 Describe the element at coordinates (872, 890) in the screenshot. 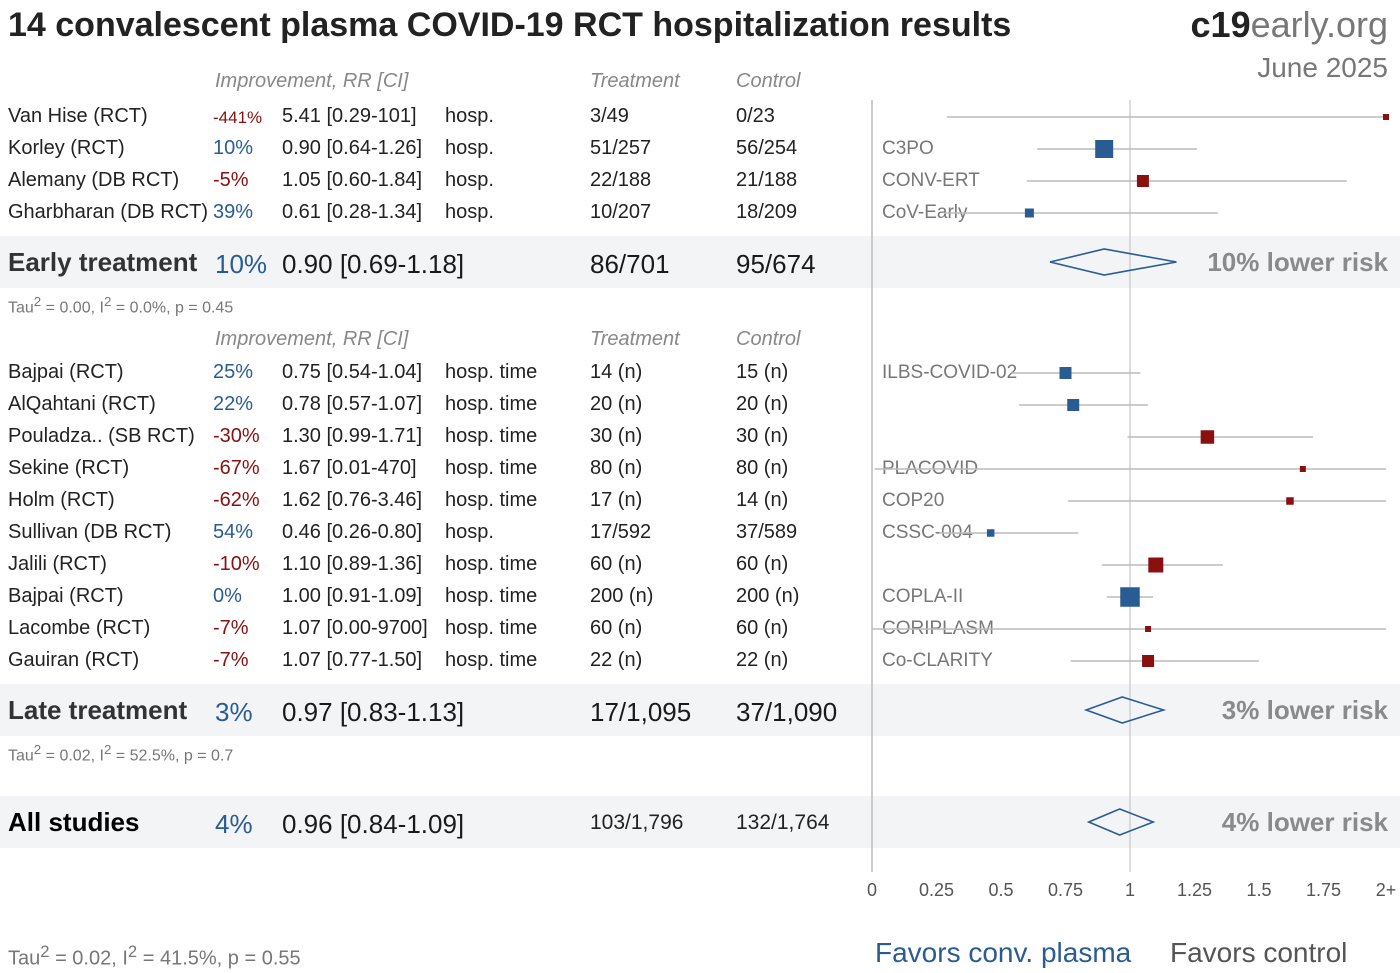

I see `x-tick-label: 0` at that location.